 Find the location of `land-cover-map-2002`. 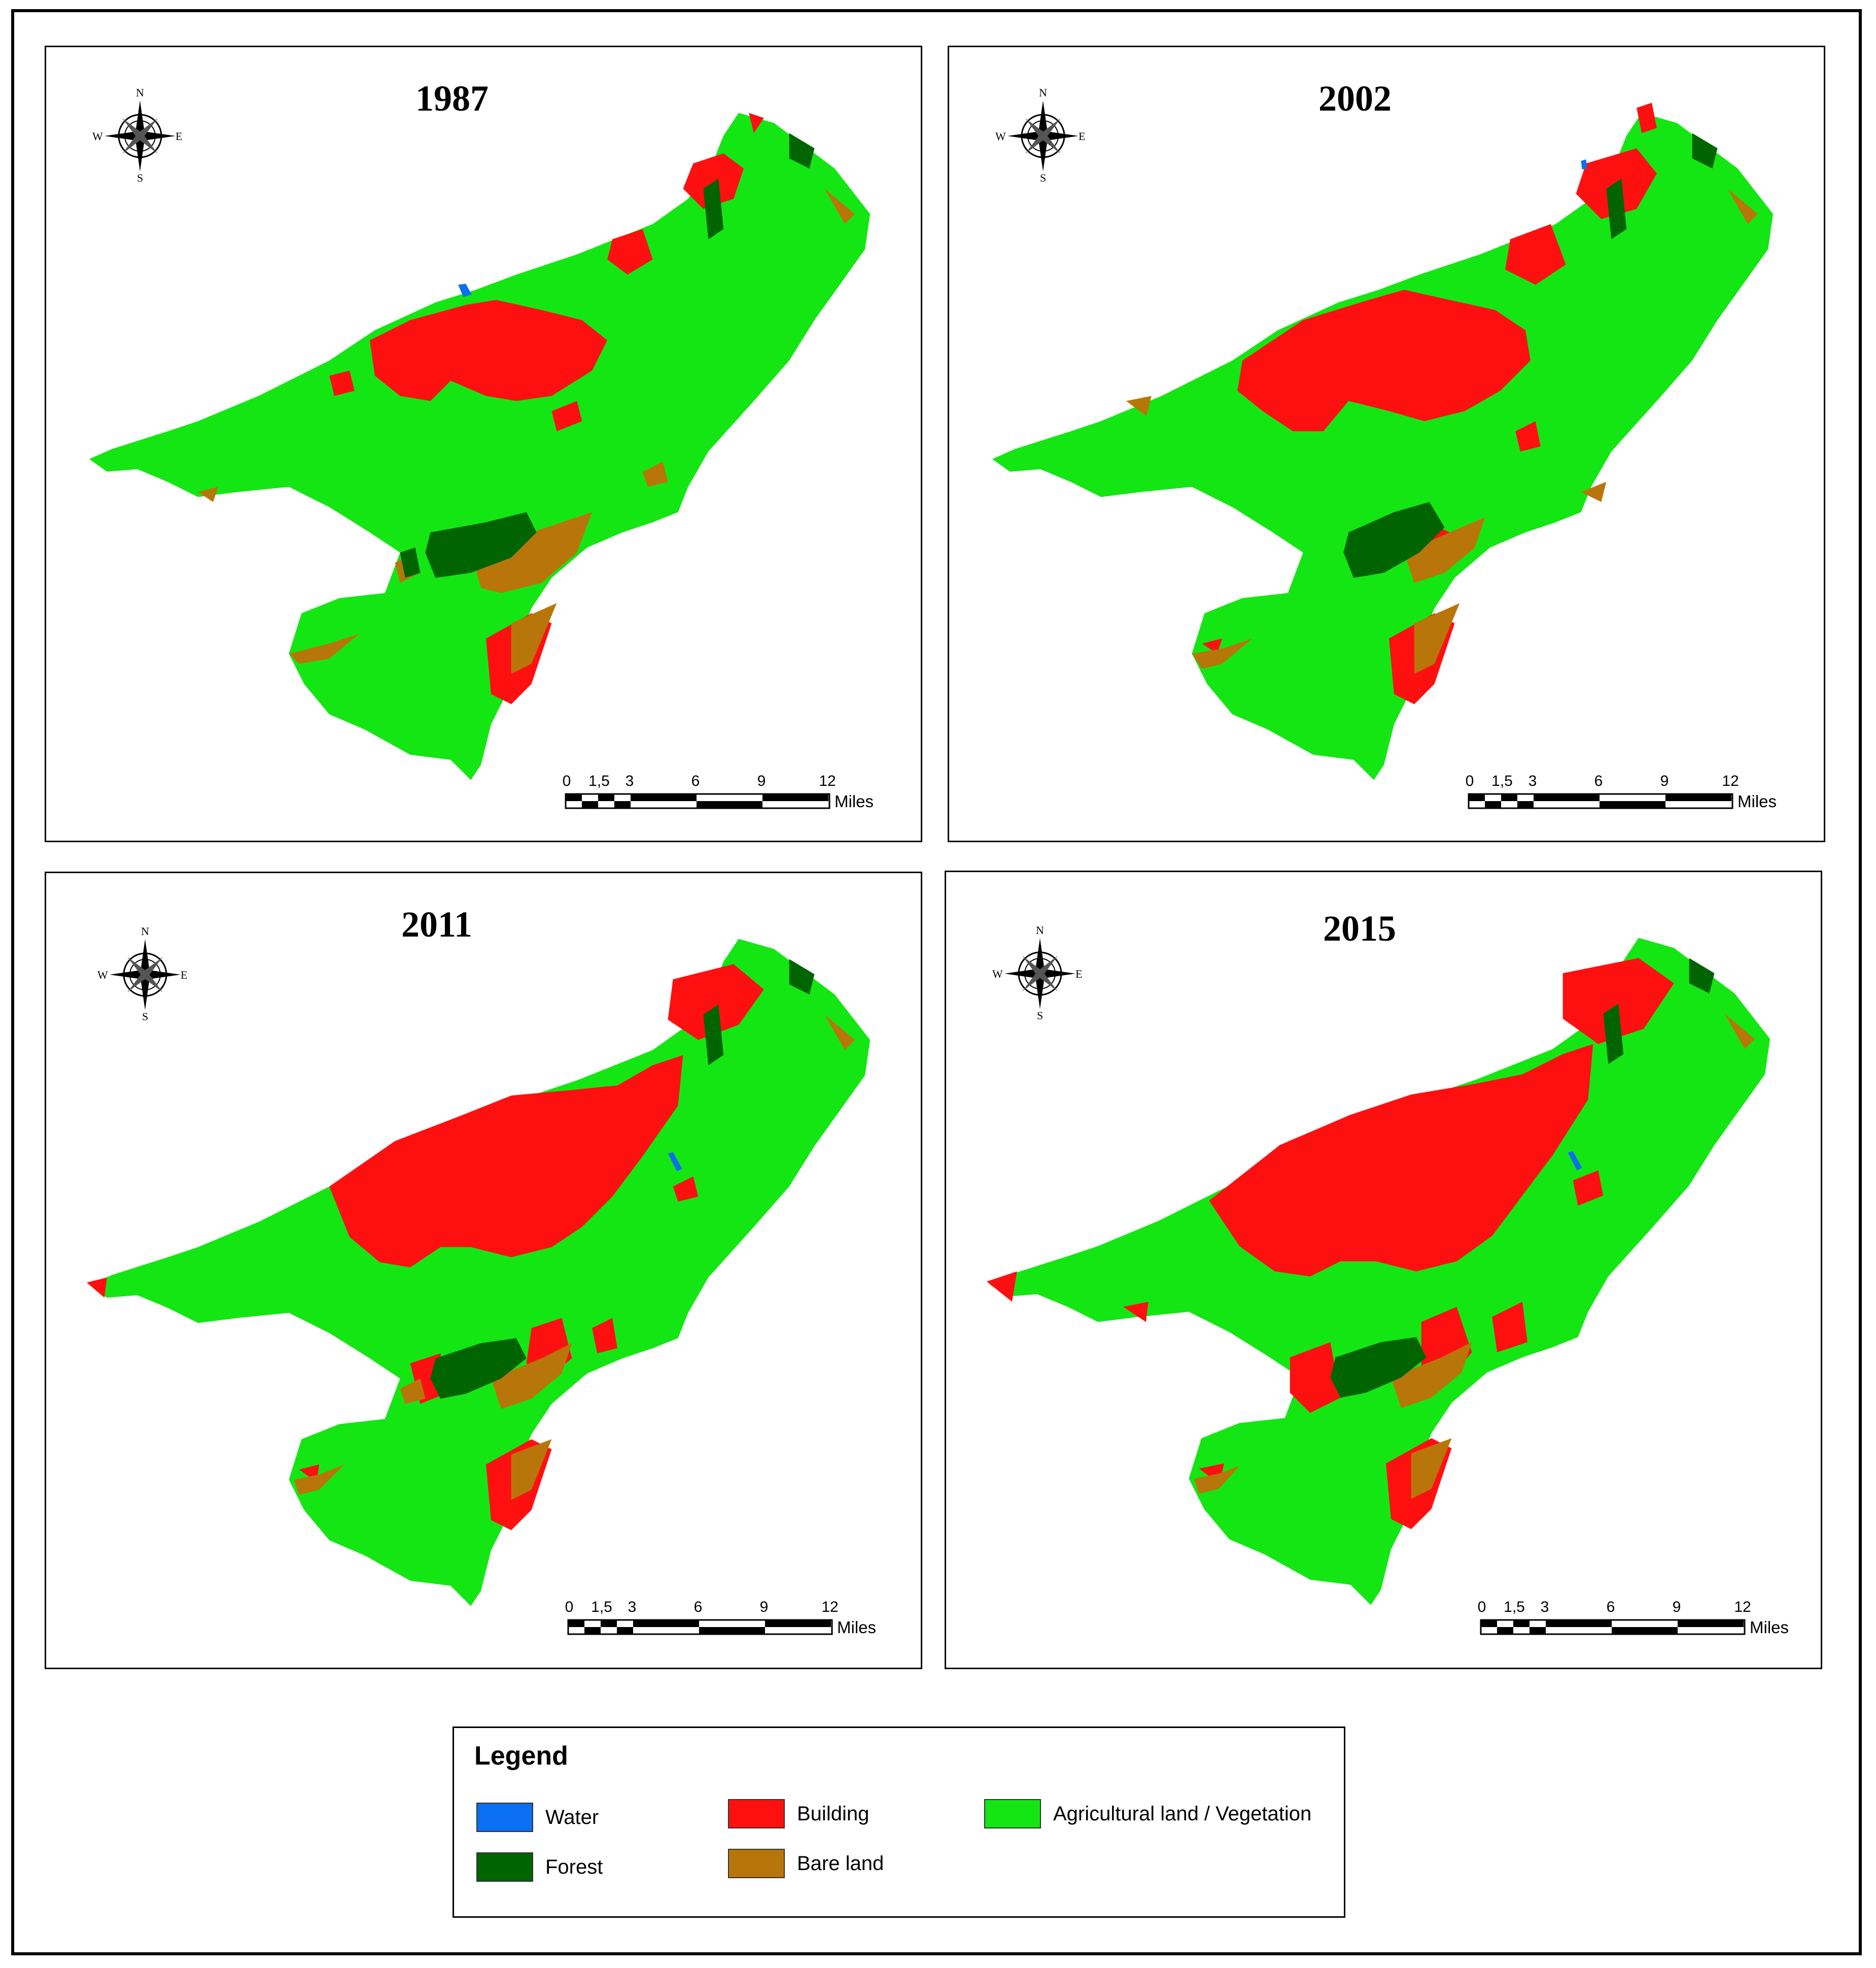

land-cover-map-2002 is located at coordinates (1383, 441).